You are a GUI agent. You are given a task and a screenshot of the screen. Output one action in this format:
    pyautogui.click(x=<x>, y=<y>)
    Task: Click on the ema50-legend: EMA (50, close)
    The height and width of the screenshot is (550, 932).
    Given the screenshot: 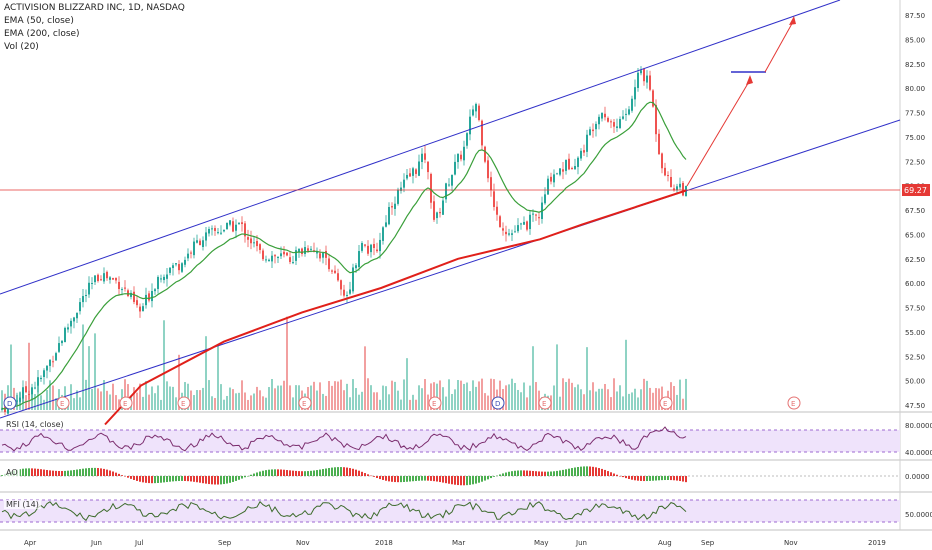 What is the action you would take?
    pyautogui.click(x=39, y=21)
    